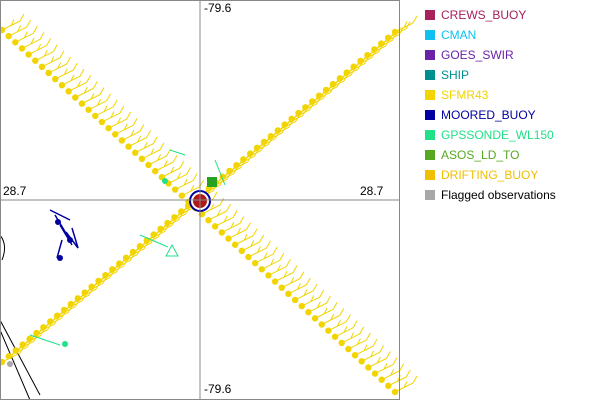  I want to click on legend-label: DRIFTING_BUOY, so click(489, 175).